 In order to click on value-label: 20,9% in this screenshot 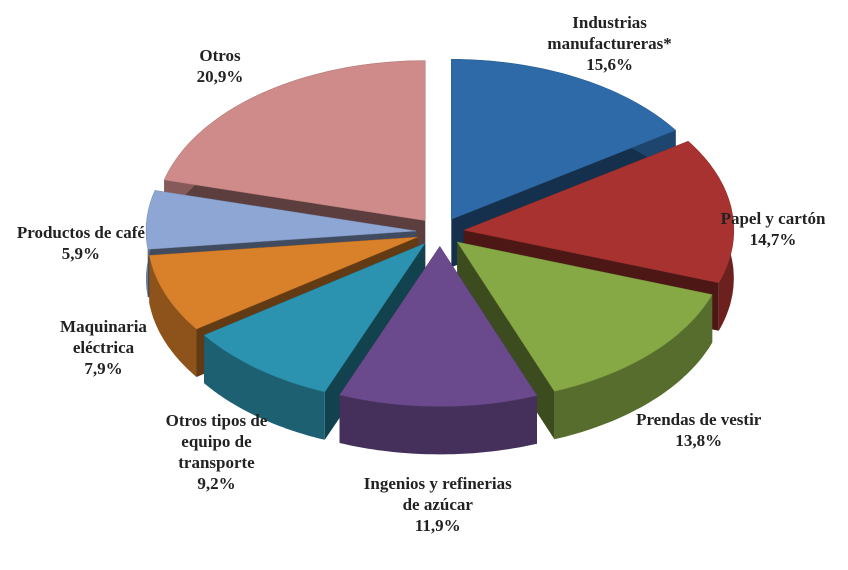, I will do `click(220, 77)`.